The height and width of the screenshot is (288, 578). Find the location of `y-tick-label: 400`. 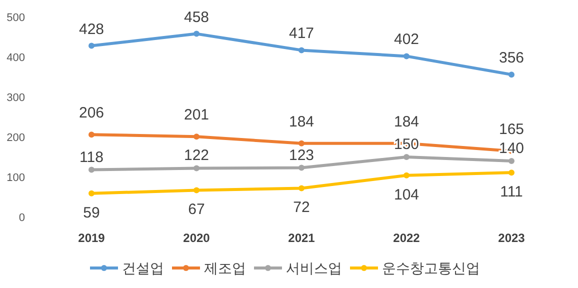

y-tick-label: 400 is located at coordinates (15, 58).